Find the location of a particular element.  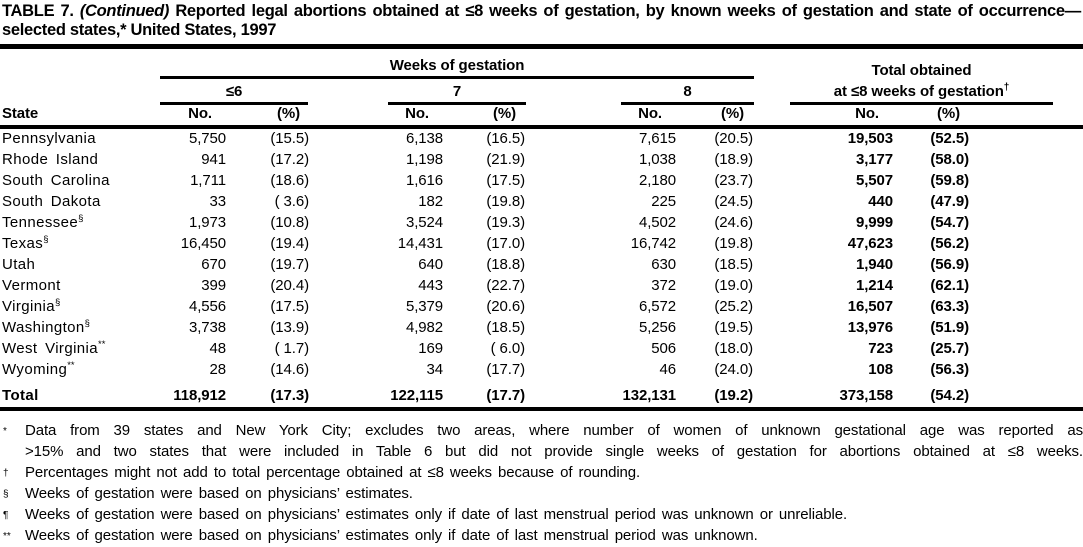

value-cell: 723 is located at coordinates (880, 348).